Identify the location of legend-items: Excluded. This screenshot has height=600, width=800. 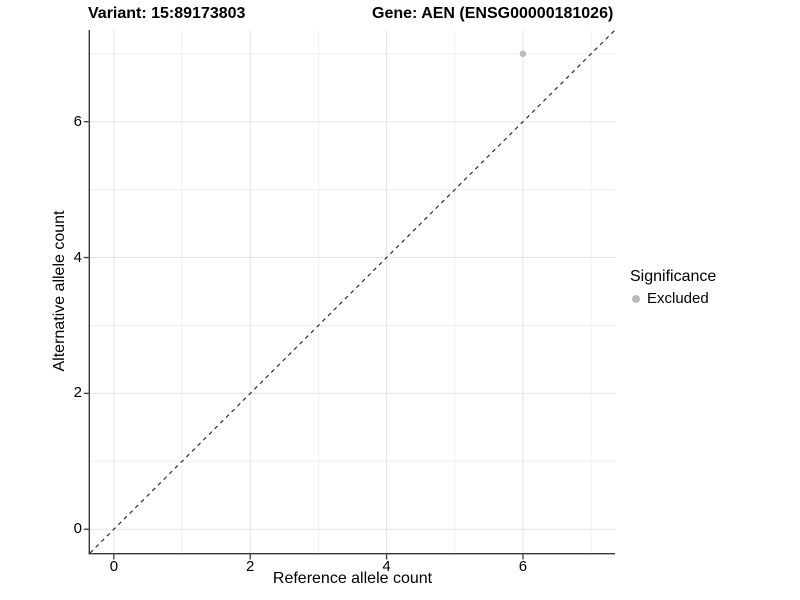
(673, 298).